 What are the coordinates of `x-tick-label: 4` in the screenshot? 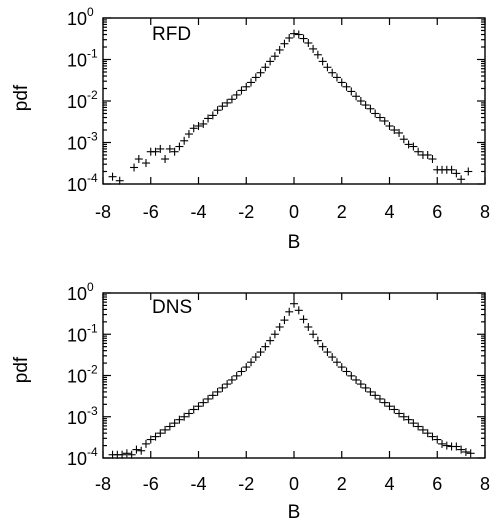 It's located at (389, 484).